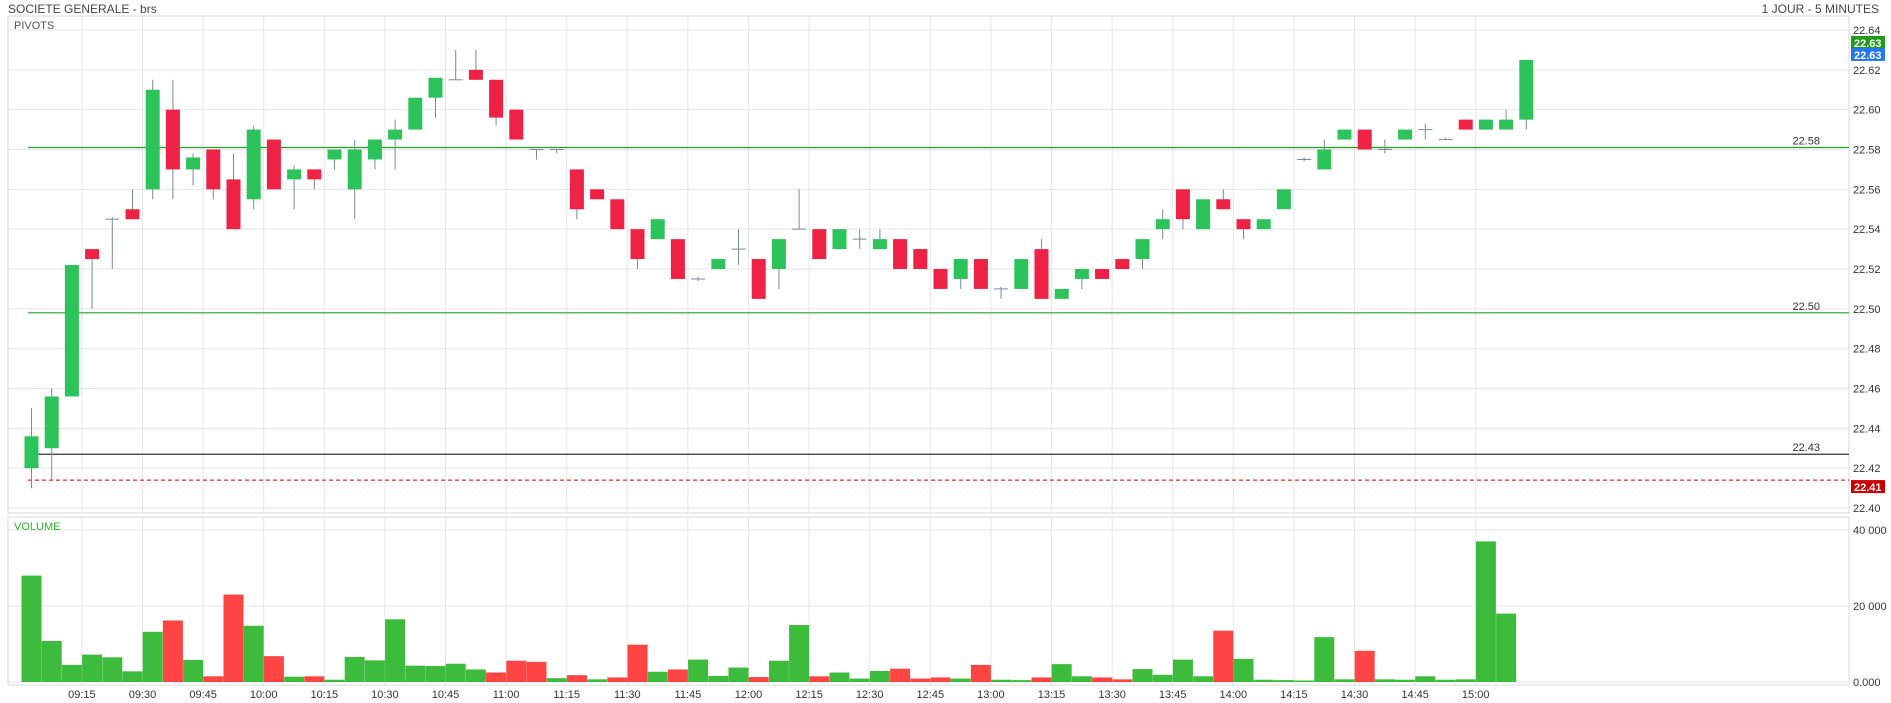 The image size is (1891, 703). I want to click on volume-tick-label: 40 000, so click(1870, 531).